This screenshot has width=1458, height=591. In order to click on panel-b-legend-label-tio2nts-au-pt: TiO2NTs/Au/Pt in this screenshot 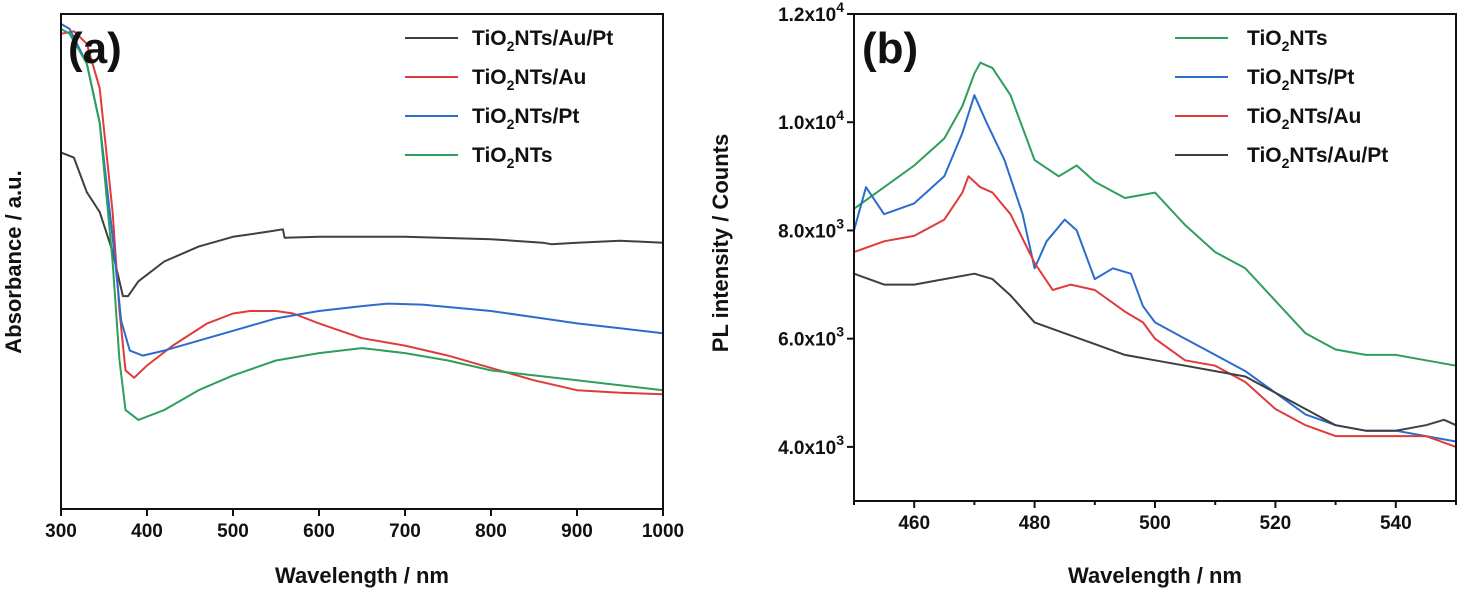, I will do `click(1317, 157)`.